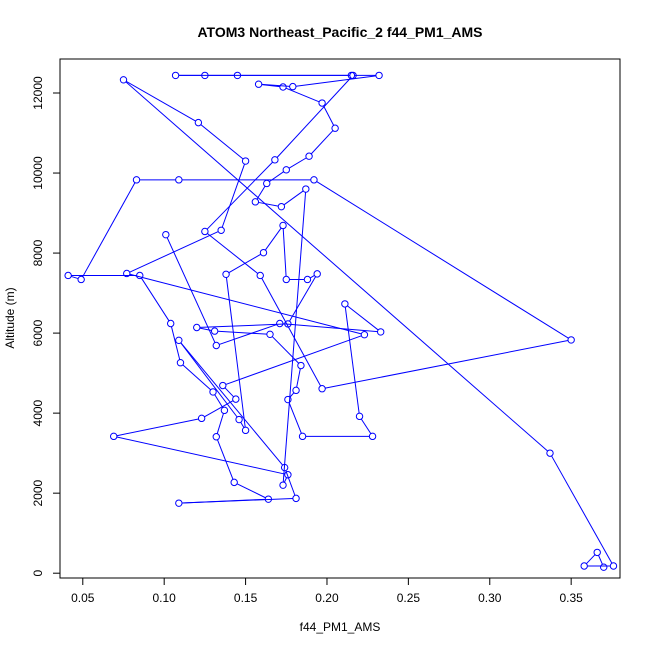  Describe the element at coordinates (409, 598) in the screenshot. I see `x-tick-label: 0.25` at that location.